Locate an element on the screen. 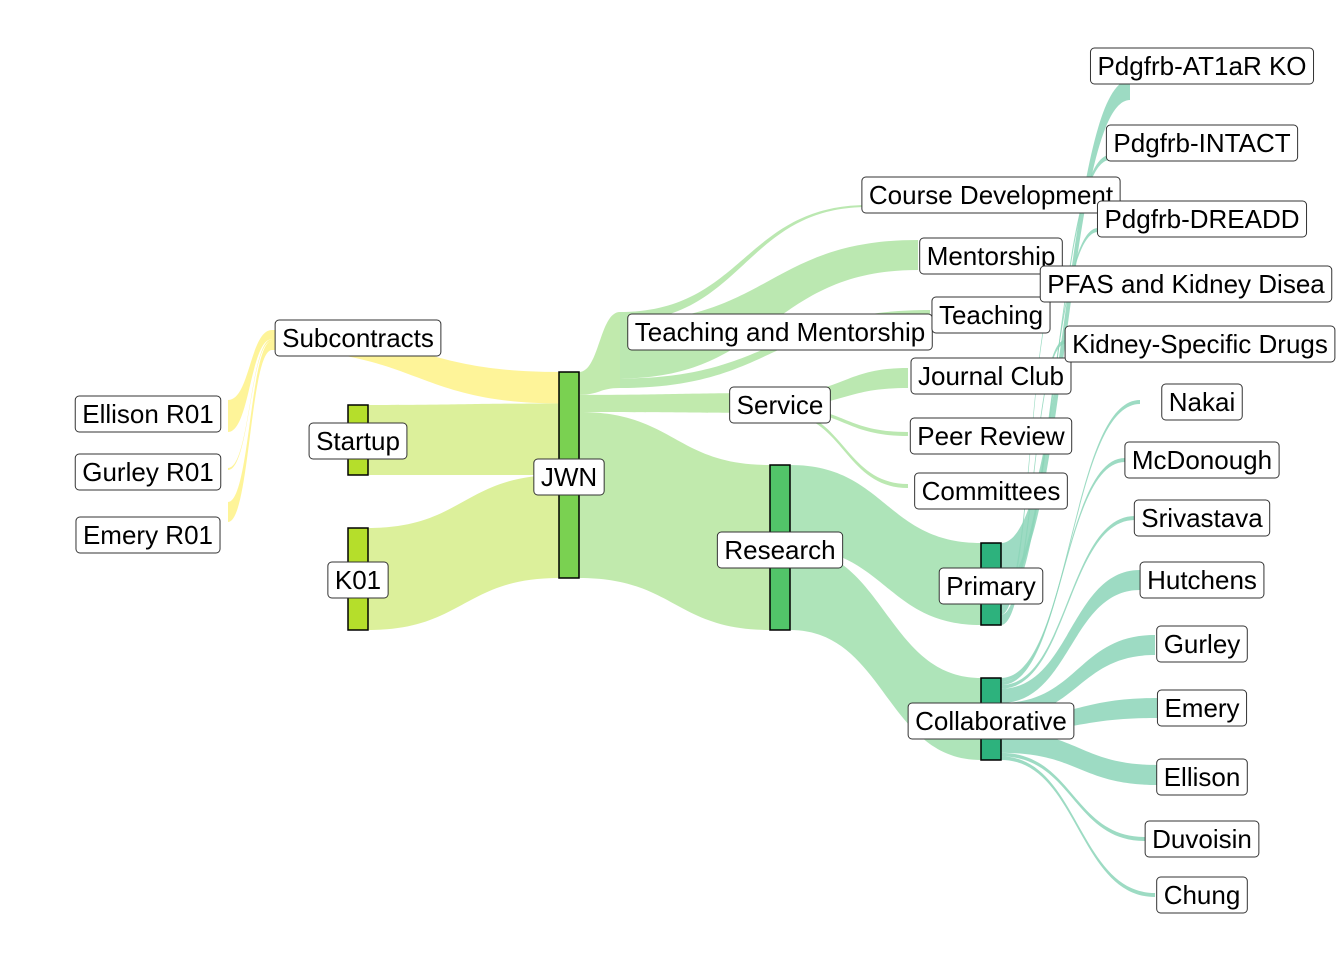 This screenshot has height=960, width=1344. node-label-text: PFAS and Kidney Disea is located at coordinates (1186, 284).